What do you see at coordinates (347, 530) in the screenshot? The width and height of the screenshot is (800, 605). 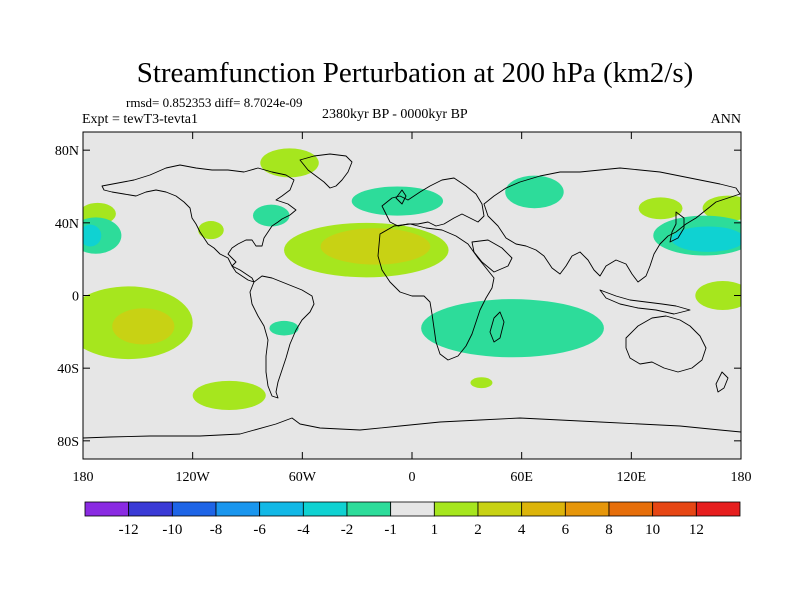 I see `colorbar-label: -2` at bounding box center [347, 530].